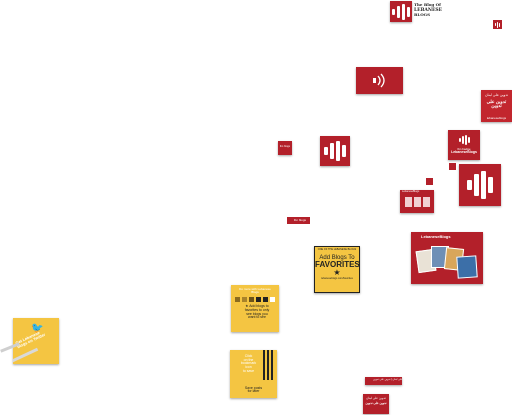 The width and height of the screenshot is (512, 415). What do you see at coordinates (496, 95) in the screenshot?
I see `arabic-banner-line1: تدوين على لبنان` at bounding box center [496, 95].